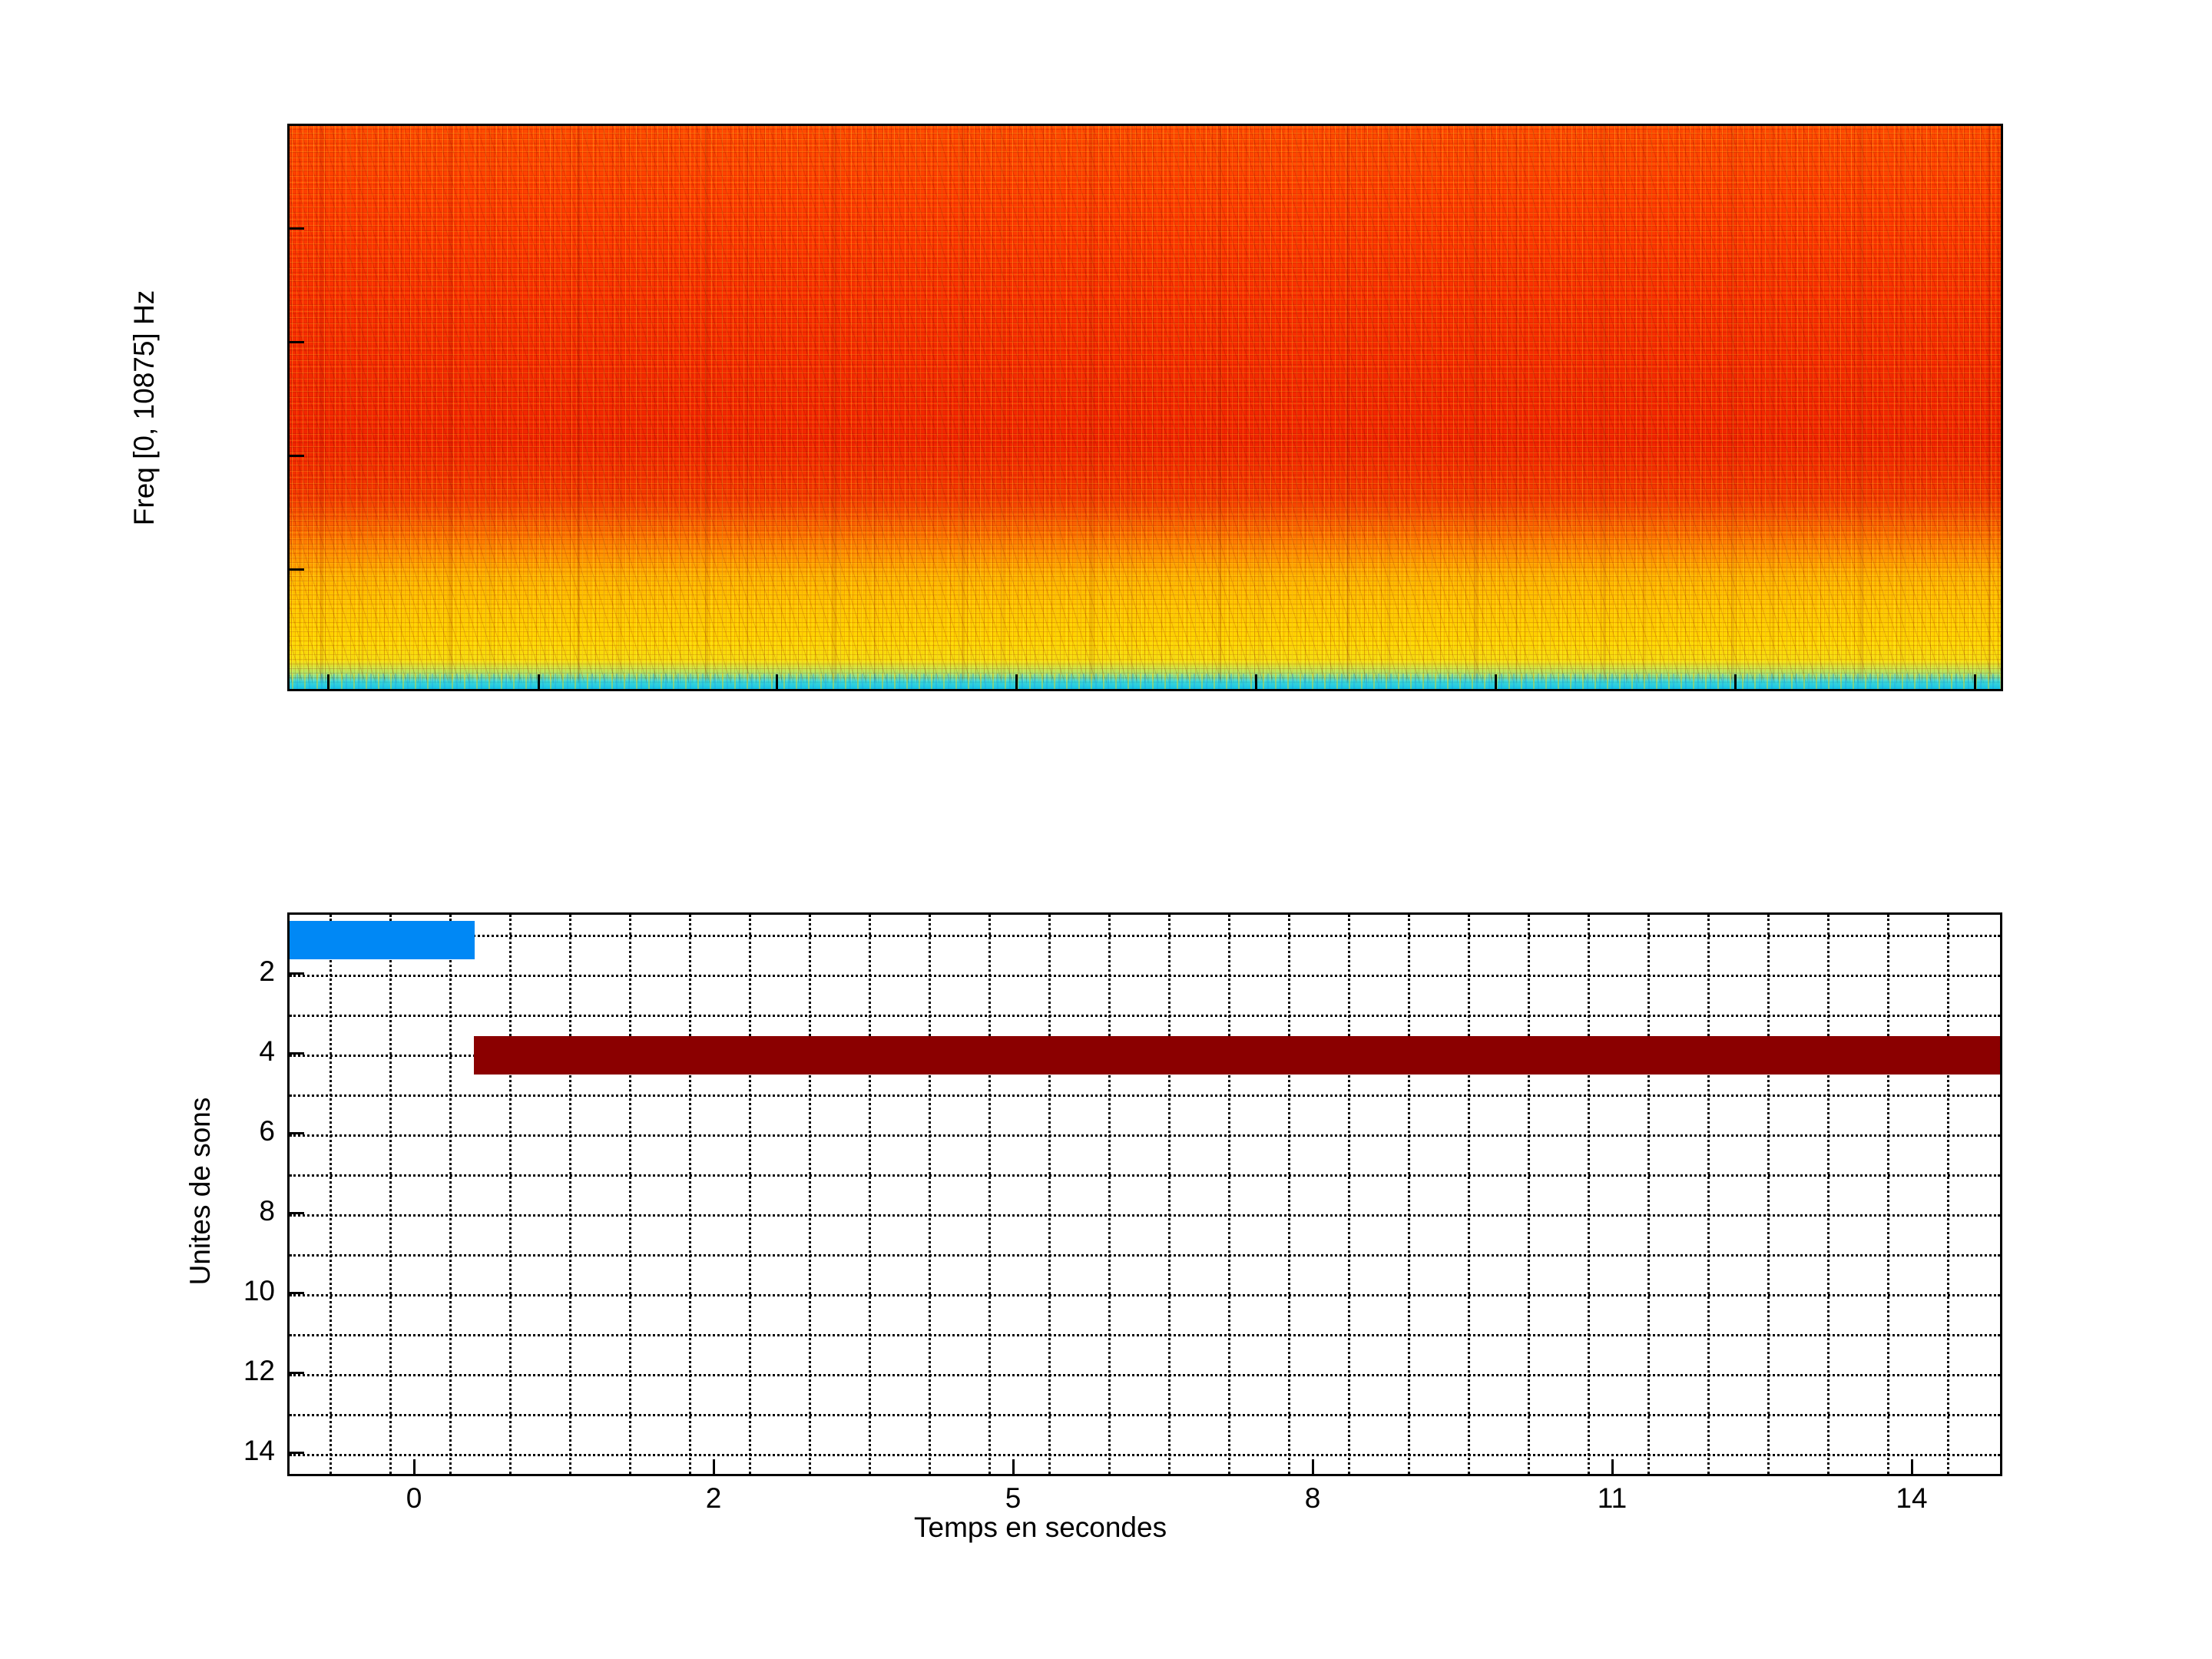 This screenshot has height=1659, width=2212. What do you see at coordinates (259, 1450) in the screenshot?
I see `units-ytick-label-14: 14` at bounding box center [259, 1450].